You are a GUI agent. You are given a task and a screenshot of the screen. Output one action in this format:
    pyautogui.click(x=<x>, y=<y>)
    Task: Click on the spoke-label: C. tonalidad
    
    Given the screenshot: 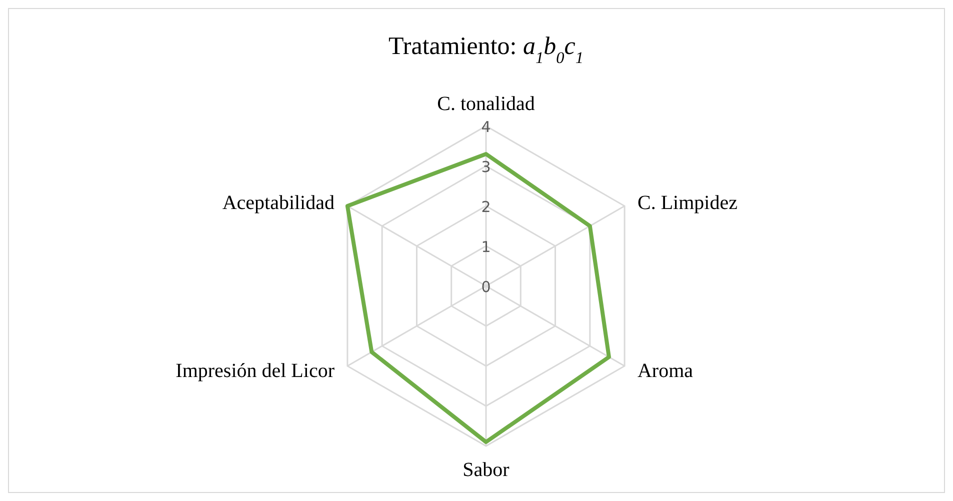 What is the action you would take?
    pyautogui.click(x=486, y=104)
    